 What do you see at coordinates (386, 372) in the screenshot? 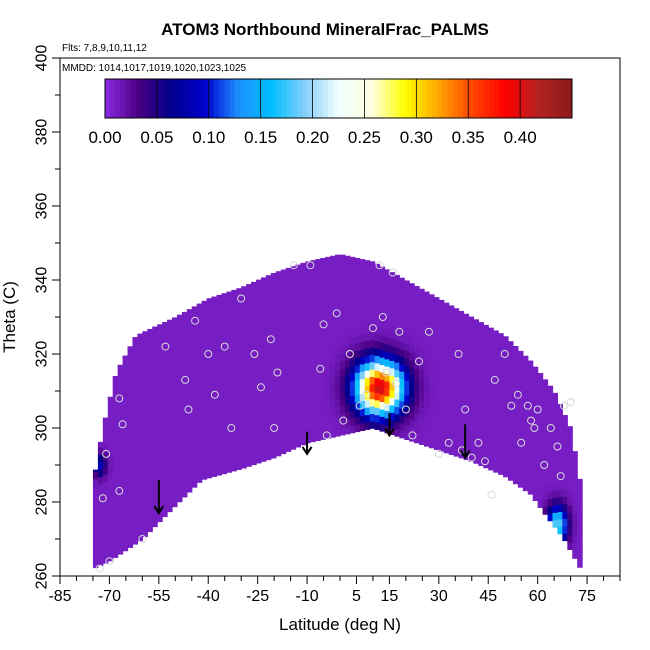
I see `sample-point` at bounding box center [386, 372].